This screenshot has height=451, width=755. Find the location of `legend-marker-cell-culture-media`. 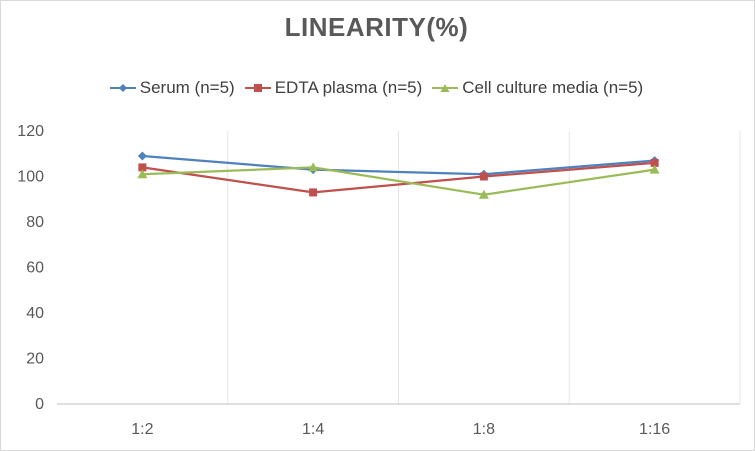

legend-marker-cell-culture-media is located at coordinates (445, 88).